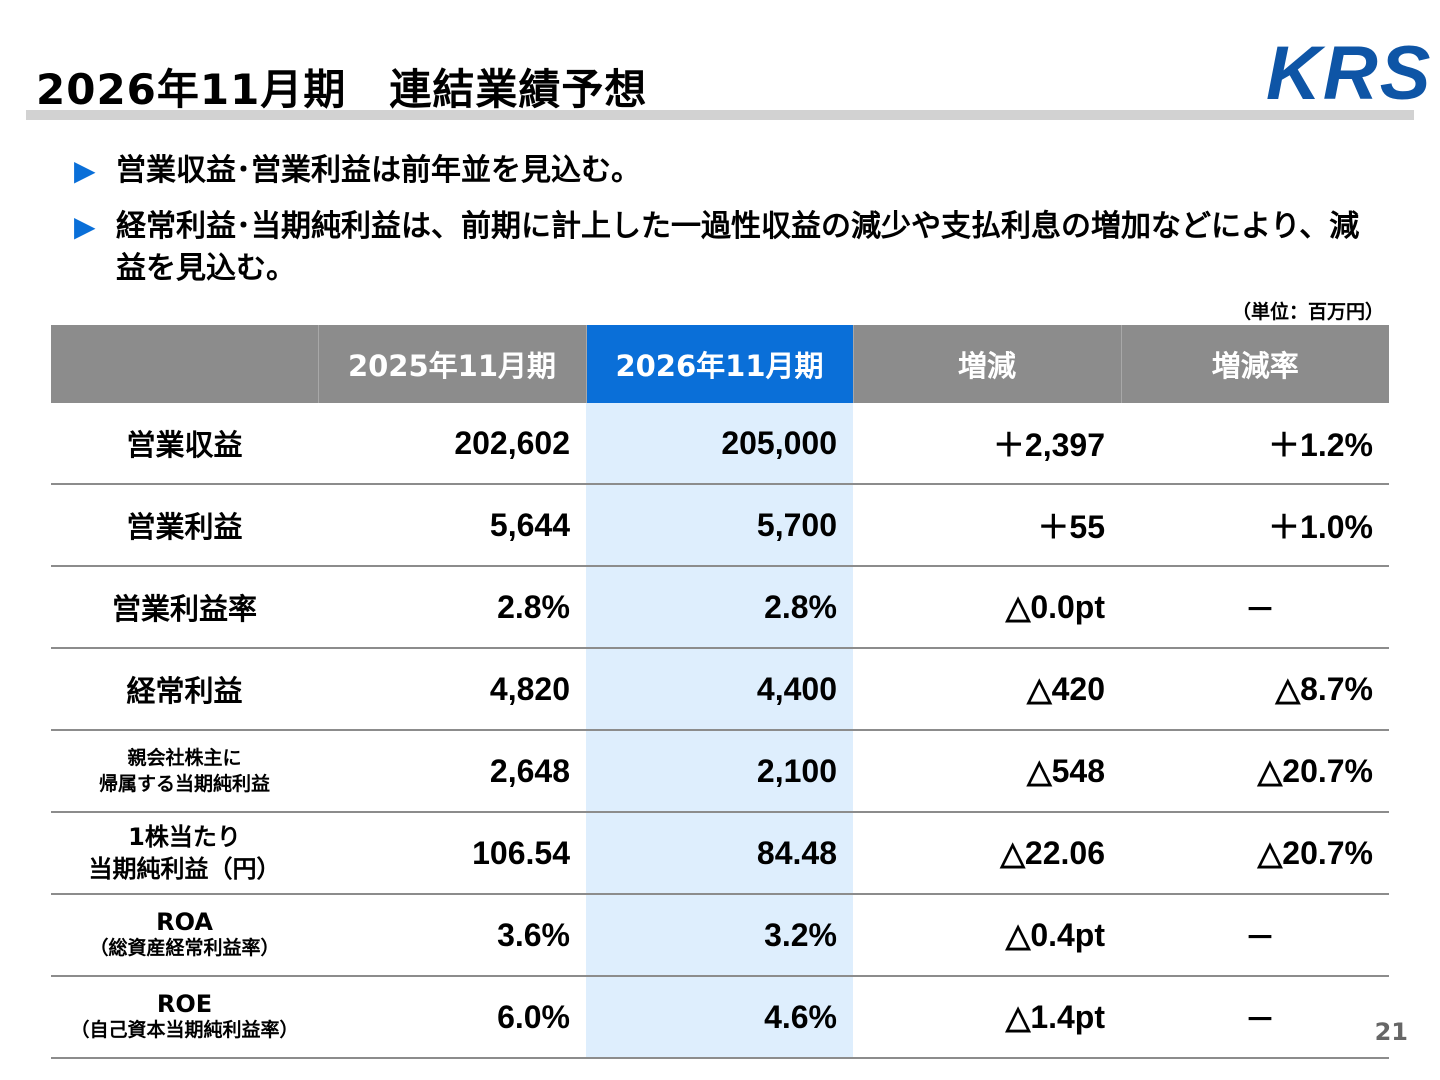  I want to click on change-rate-value: △8.7%, so click(1255, 689).